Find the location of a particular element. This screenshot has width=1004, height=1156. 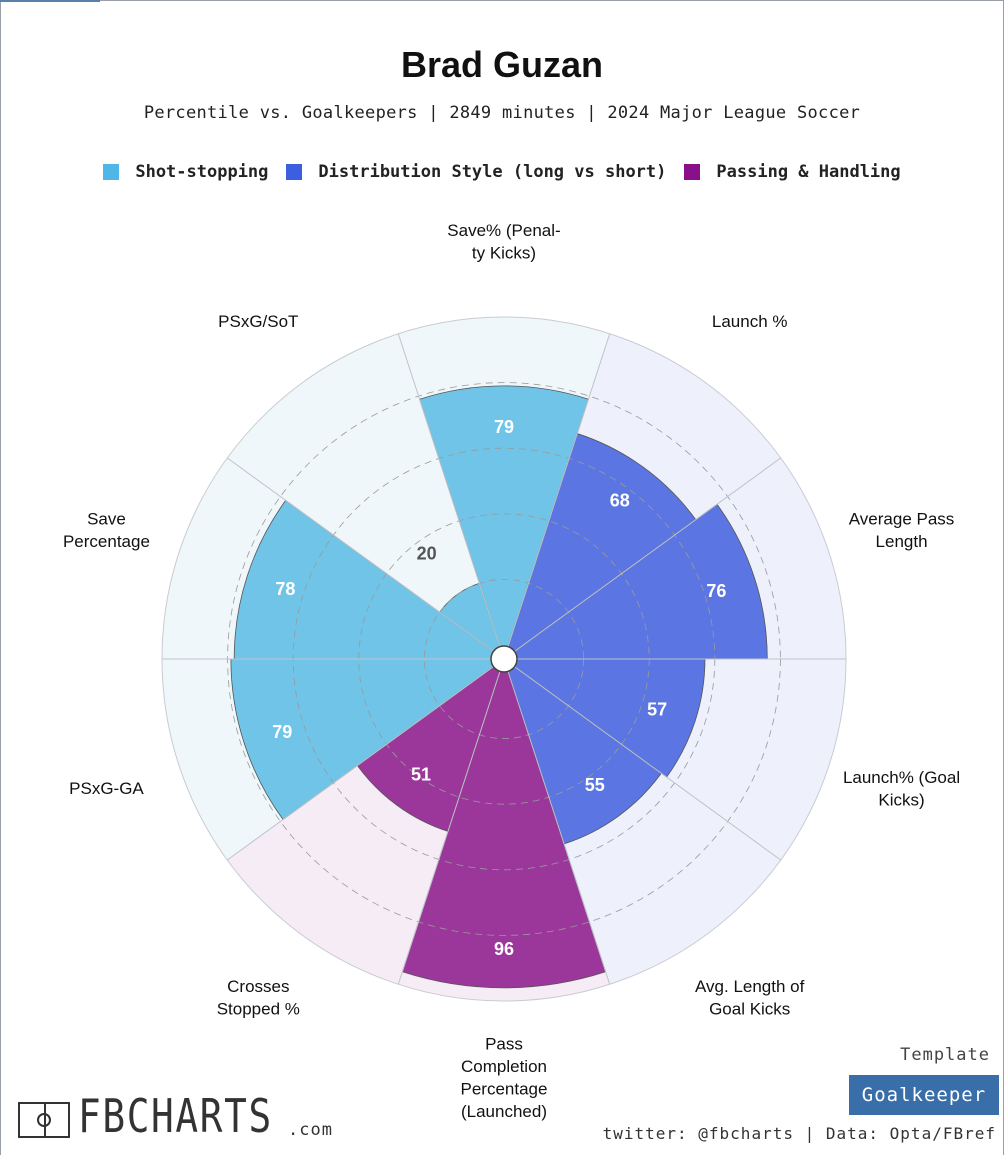

axis-label-line: Average Pass is located at coordinates (902, 519).